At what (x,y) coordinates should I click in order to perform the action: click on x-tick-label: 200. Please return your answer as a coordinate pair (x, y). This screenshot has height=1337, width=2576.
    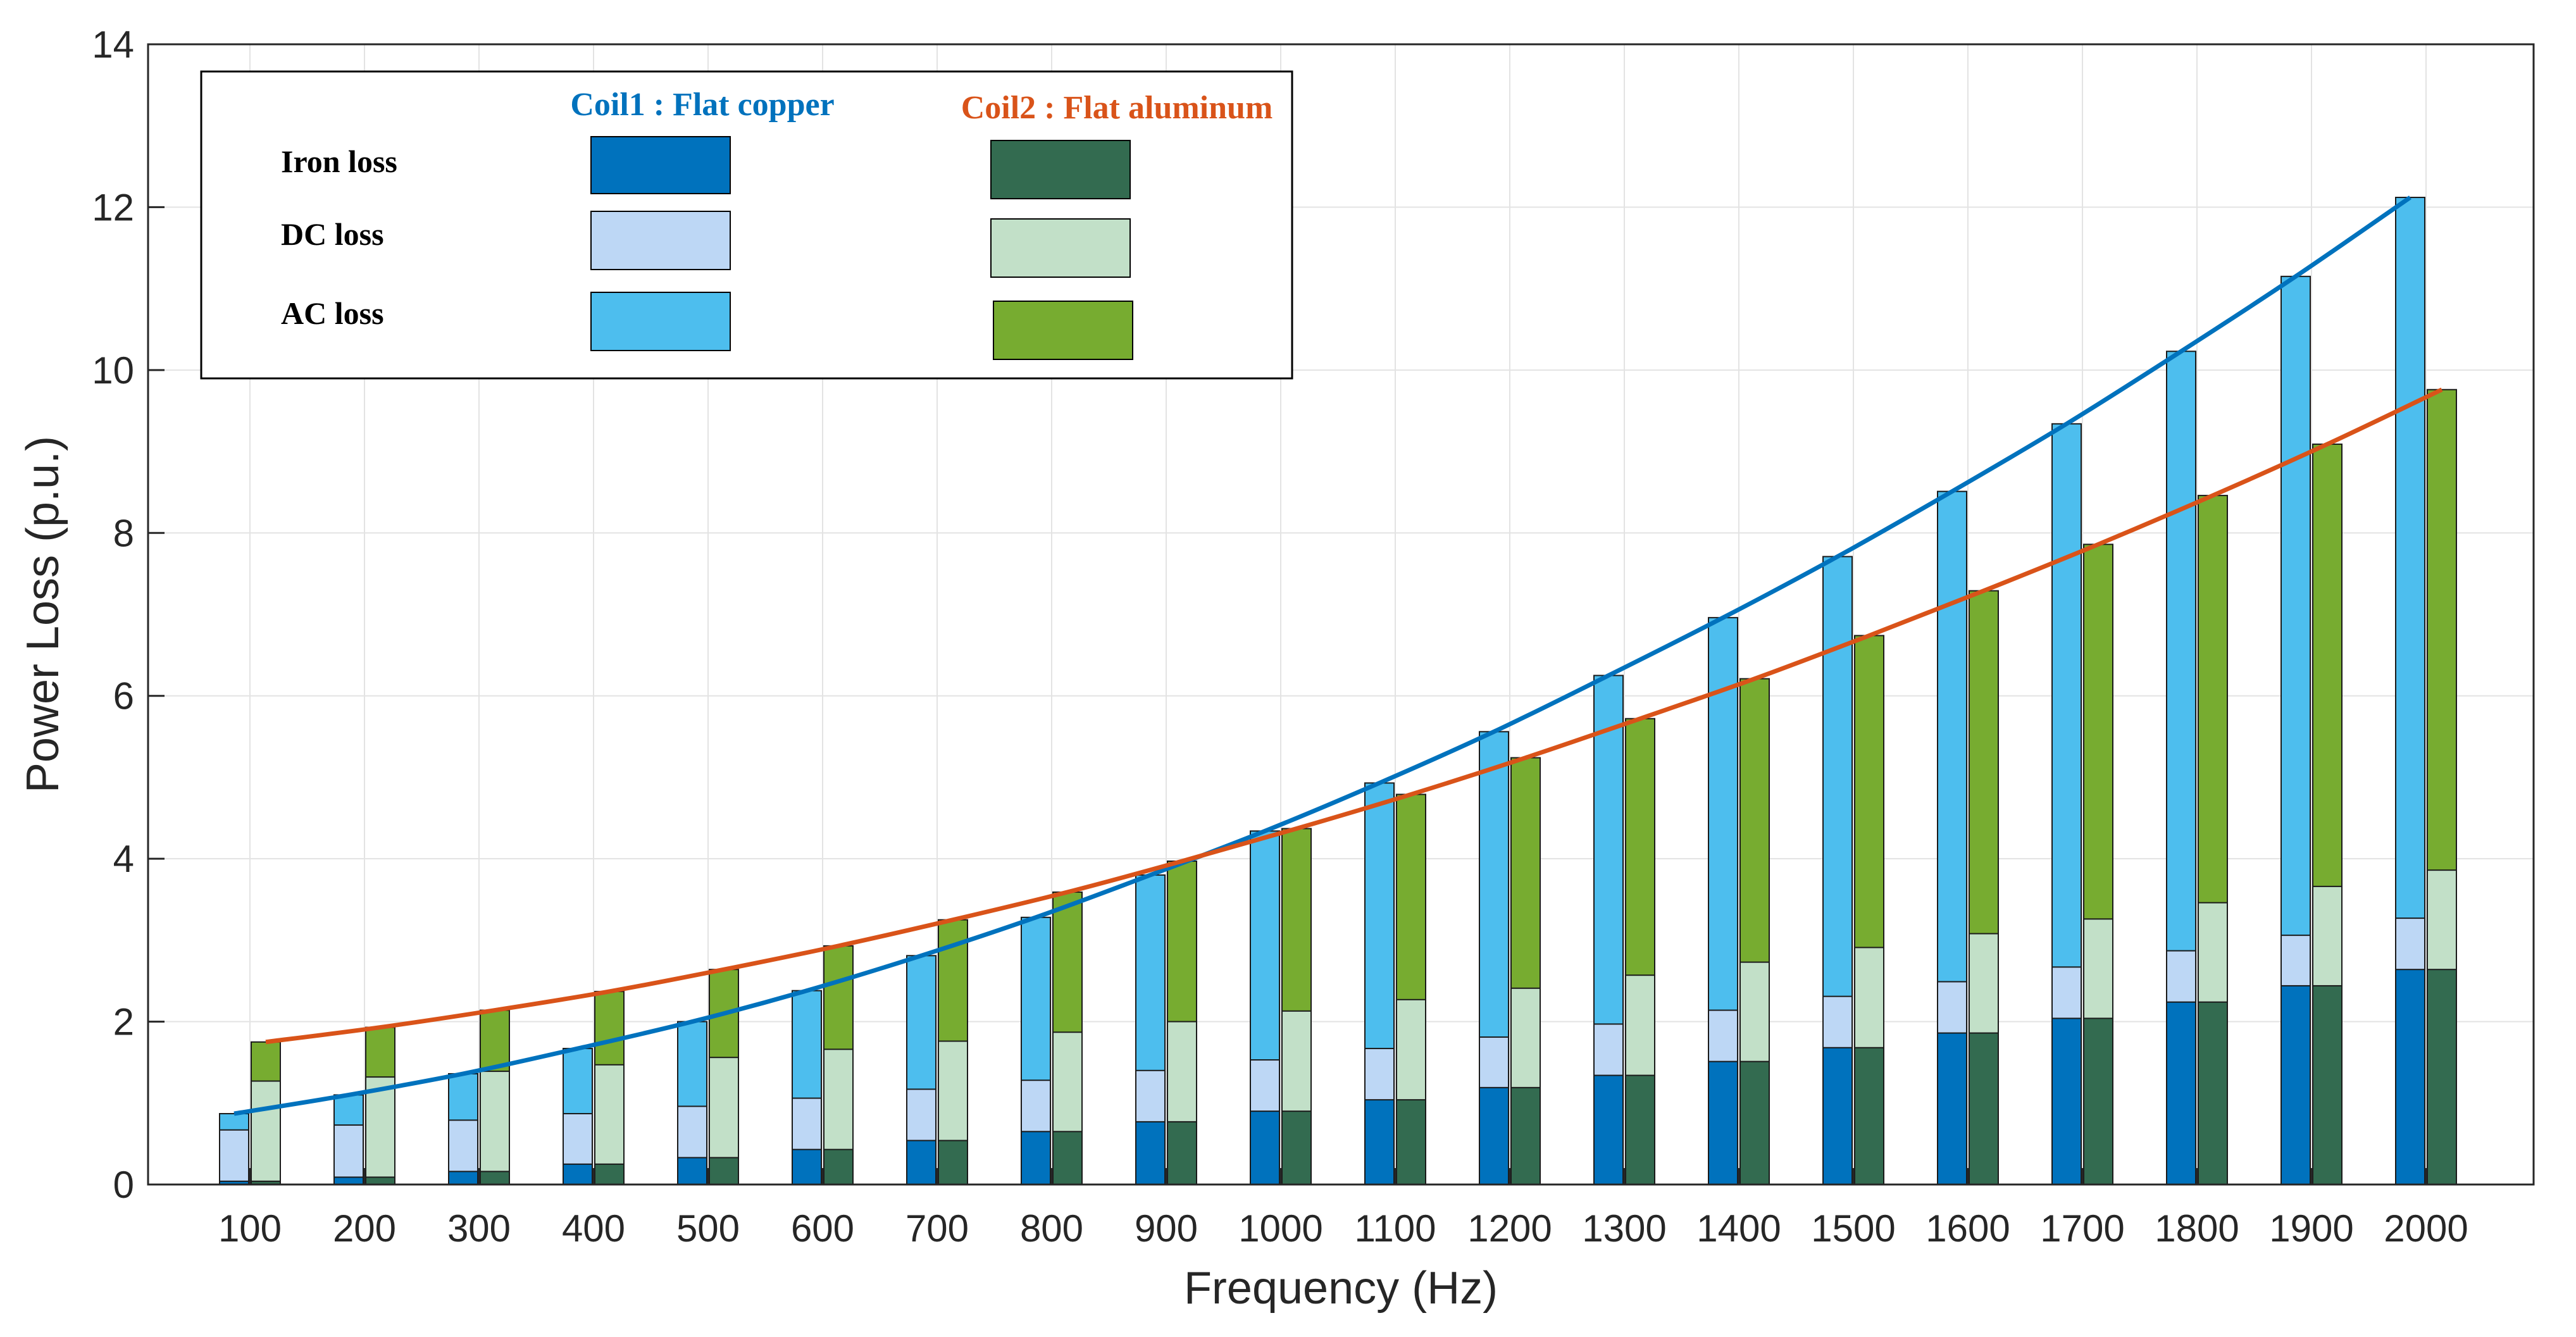
    Looking at the image, I should click on (364, 1228).